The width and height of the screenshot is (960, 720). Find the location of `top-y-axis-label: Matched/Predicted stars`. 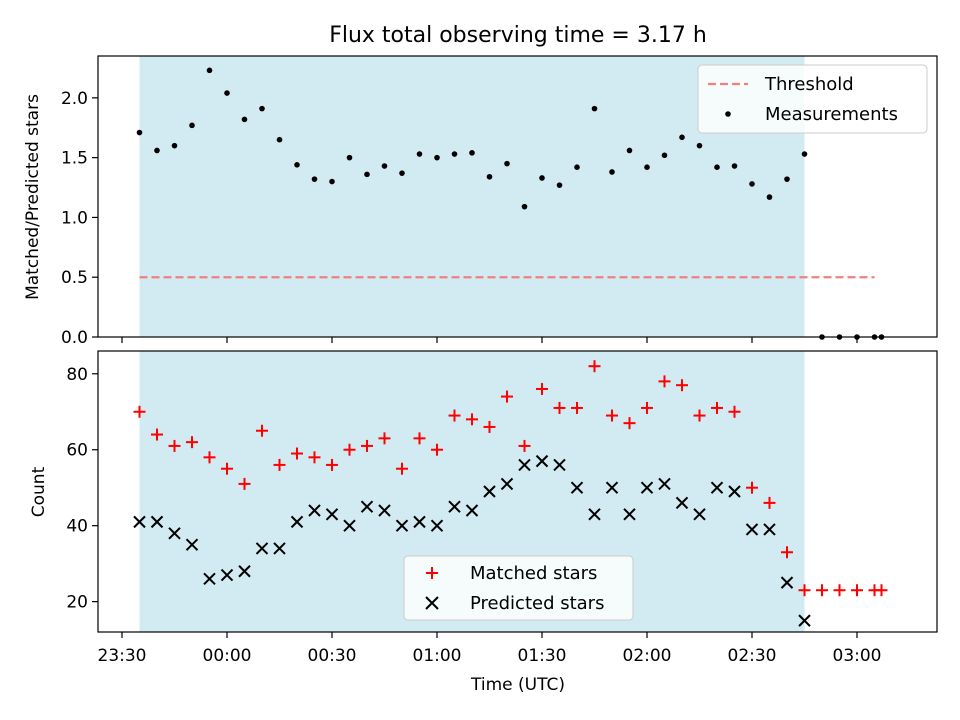

top-y-axis-label: Matched/Predicted stars is located at coordinates (33, 197).